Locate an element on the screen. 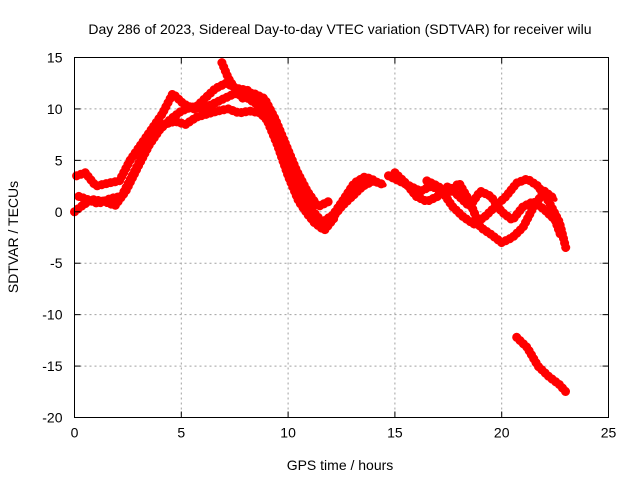 The width and height of the screenshot is (640, 480). x-tick-label: 15 is located at coordinates (395, 433).